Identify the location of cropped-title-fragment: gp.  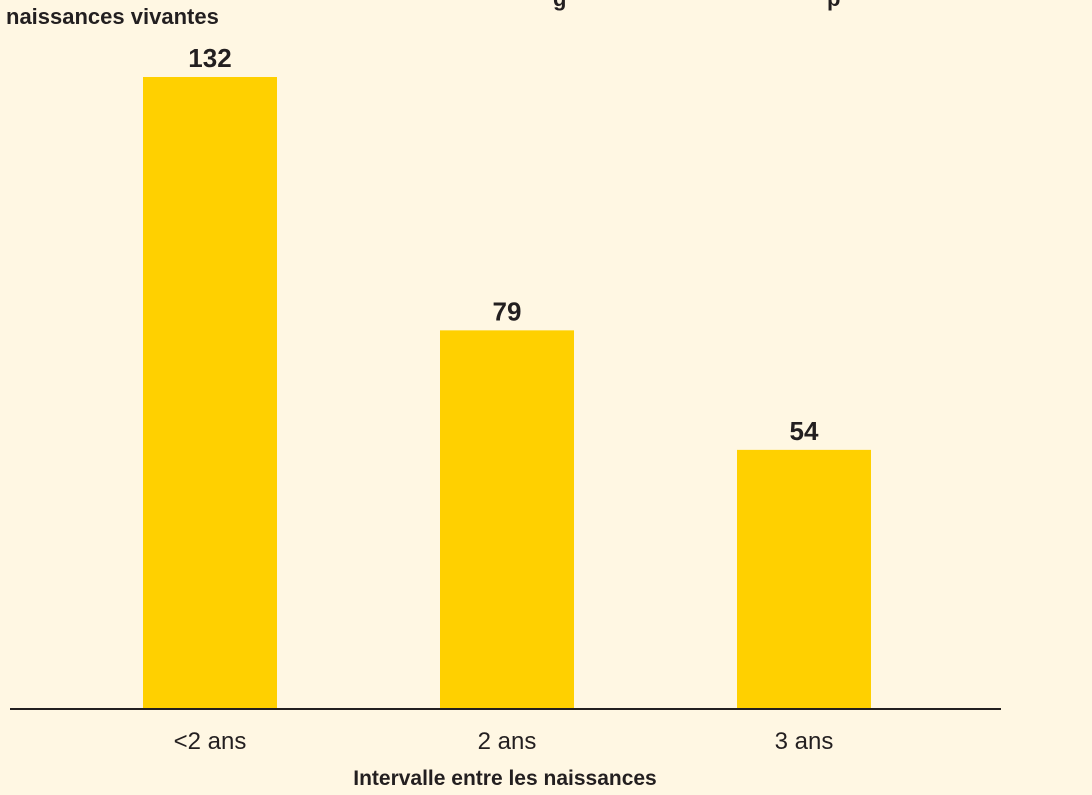
(696, 5).